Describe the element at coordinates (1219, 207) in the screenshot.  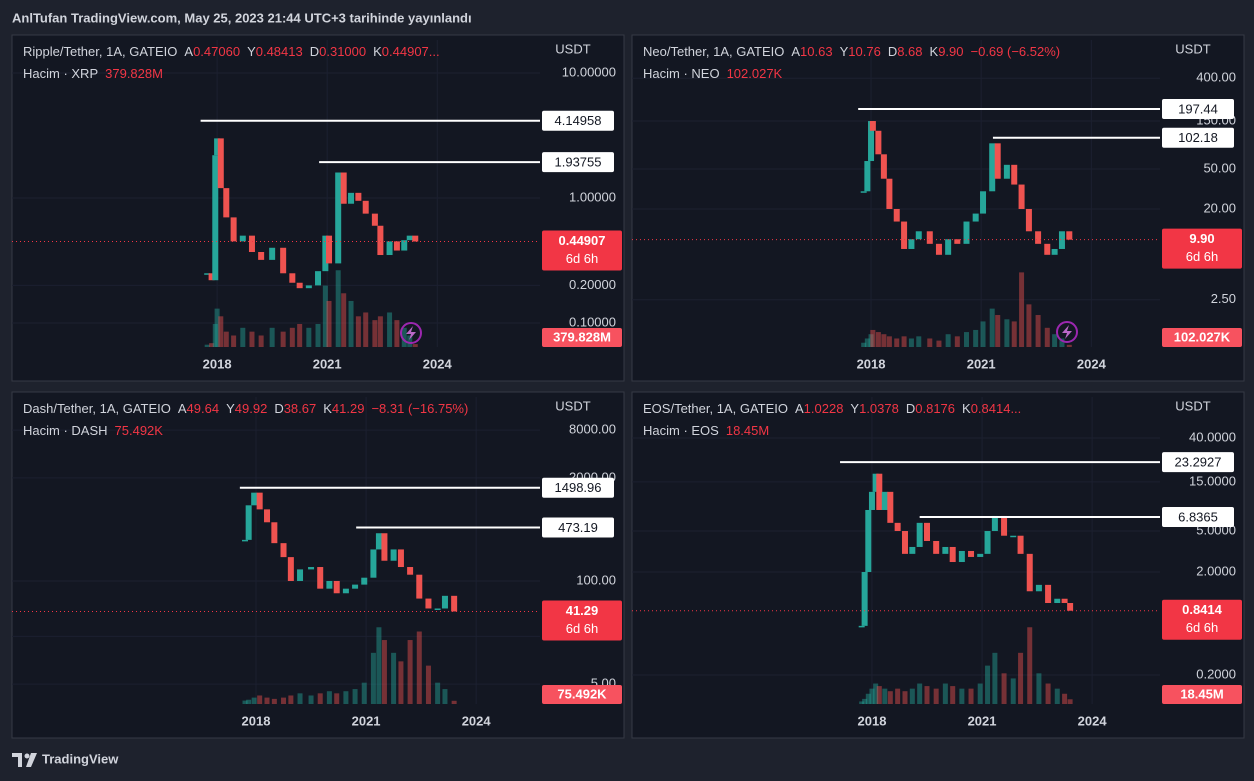
I see `y-tick-label: 20.00` at that location.